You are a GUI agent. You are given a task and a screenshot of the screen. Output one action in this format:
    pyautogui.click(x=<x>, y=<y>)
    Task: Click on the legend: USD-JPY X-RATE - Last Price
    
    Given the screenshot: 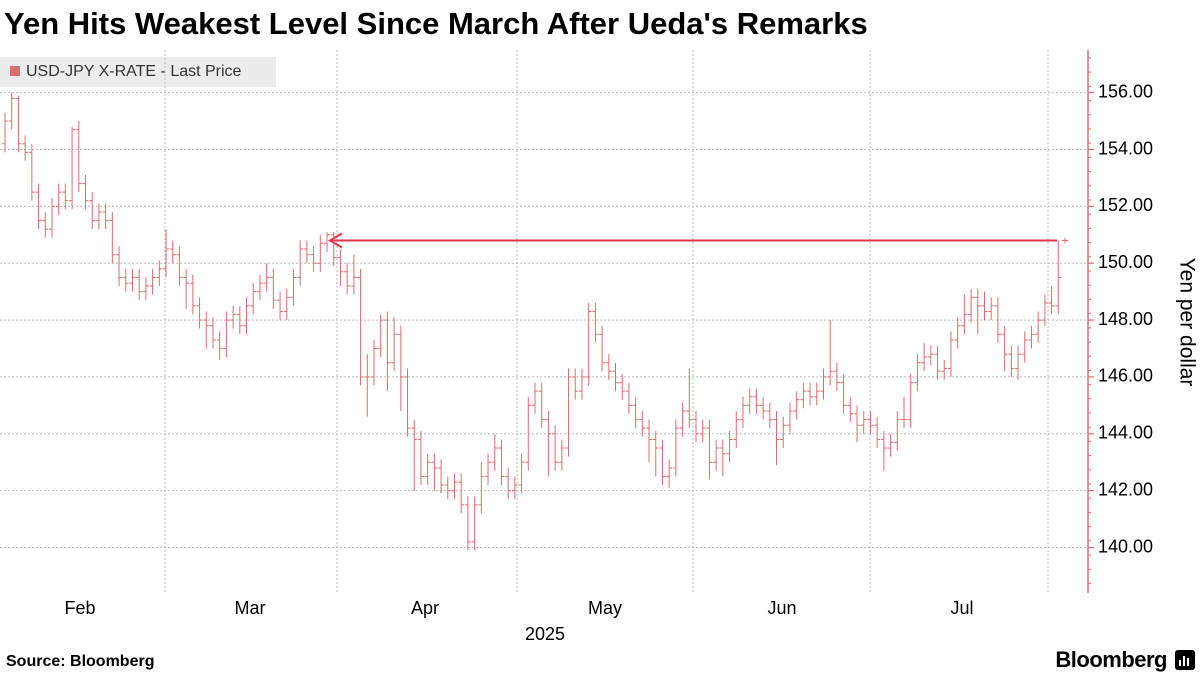 What is the action you would take?
    pyautogui.click(x=138, y=72)
    